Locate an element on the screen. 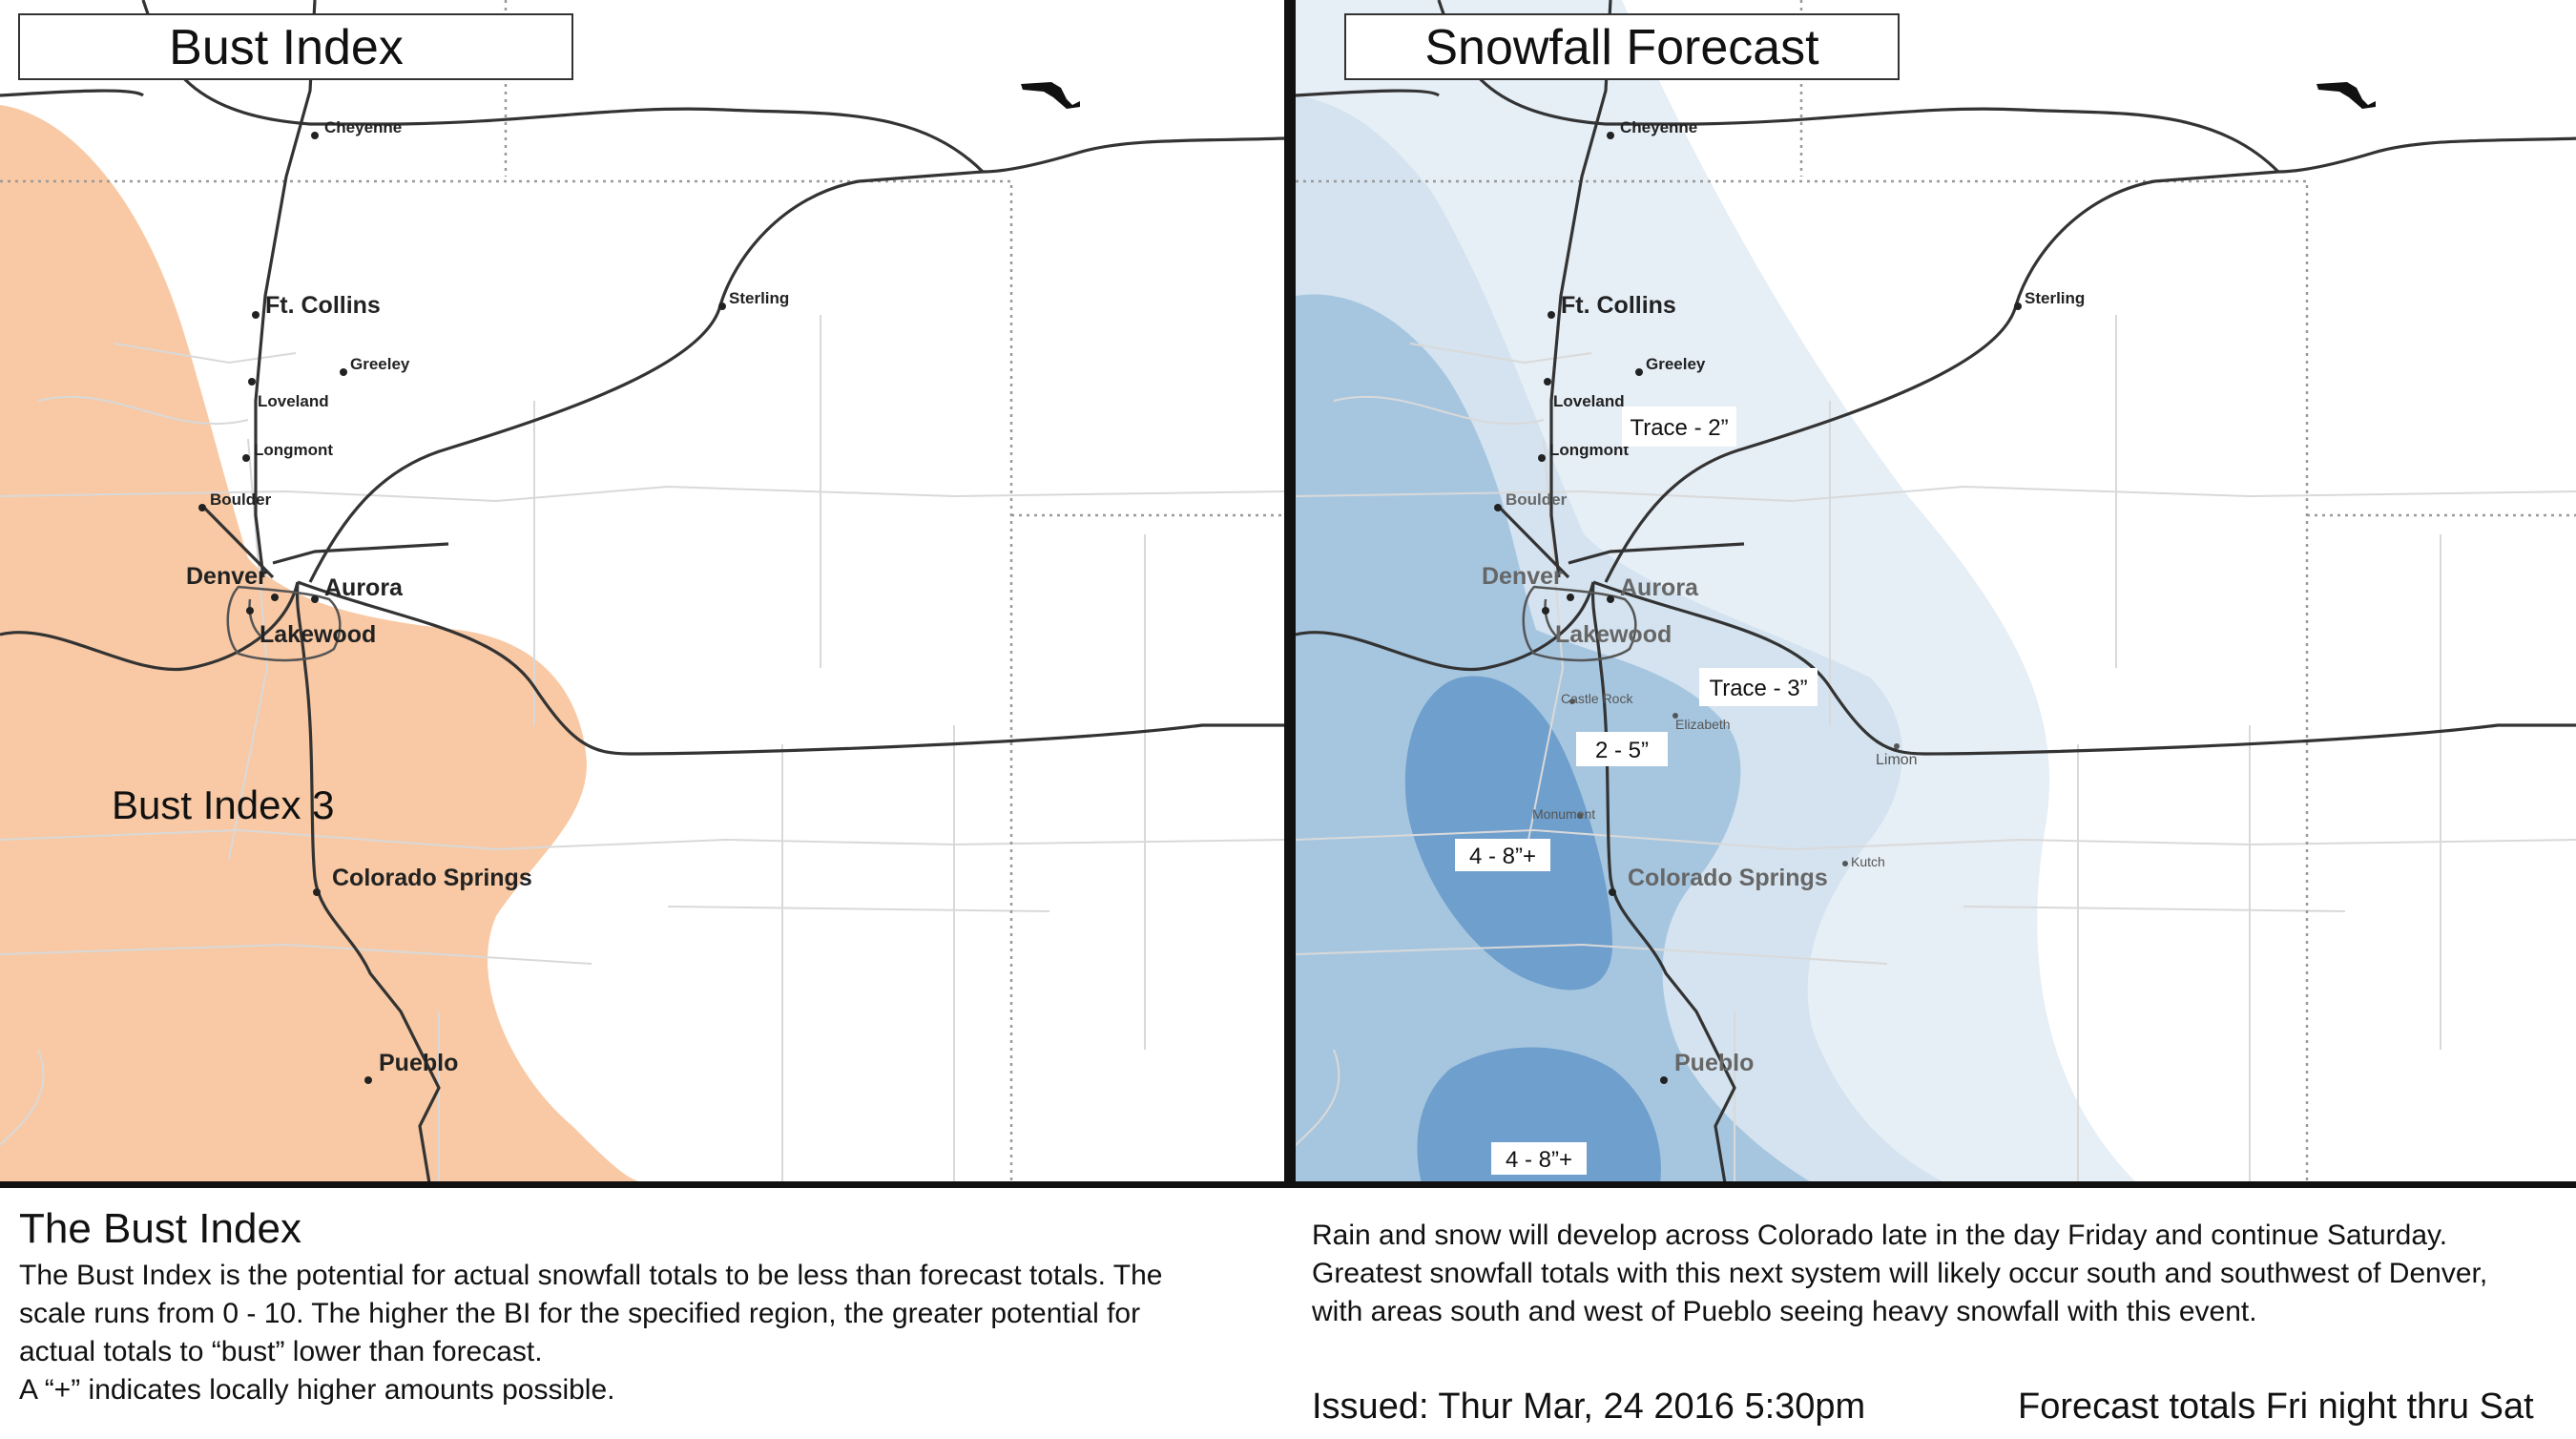 Image resolution: width=2576 pixels, height=1439 pixels. label-box-4-8-south is located at coordinates (1539, 1158).